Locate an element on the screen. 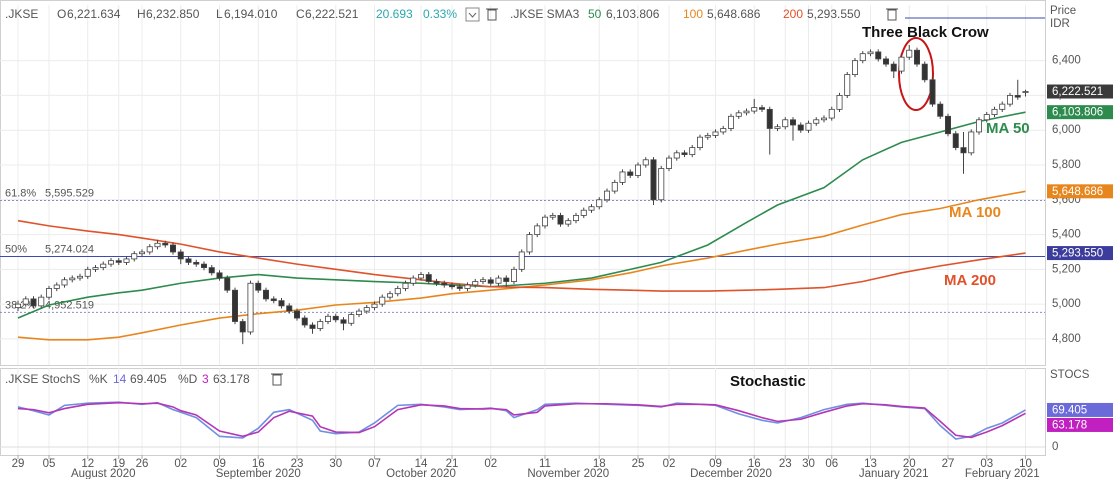 Image resolution: width=1115 pixels, height=479 pixels. month-label: October 2020 is located at coordinates (421, 473).